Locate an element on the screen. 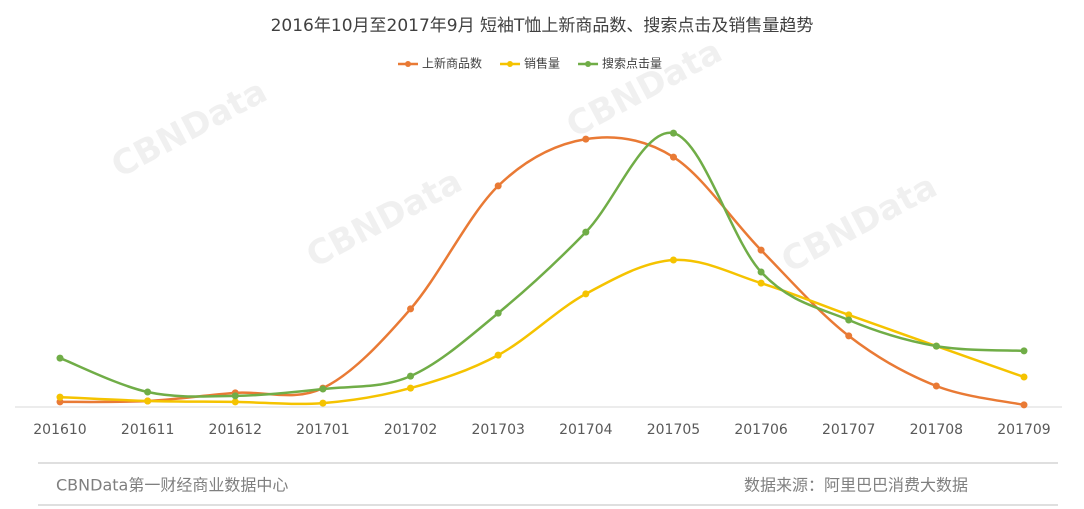  x-tick-label: 201704 is located at coordinates (586, 430).